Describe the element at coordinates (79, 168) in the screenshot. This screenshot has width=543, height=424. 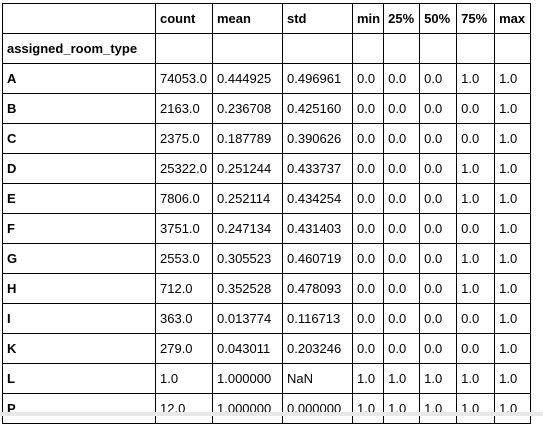
I see `row-index-label: D` at that location.